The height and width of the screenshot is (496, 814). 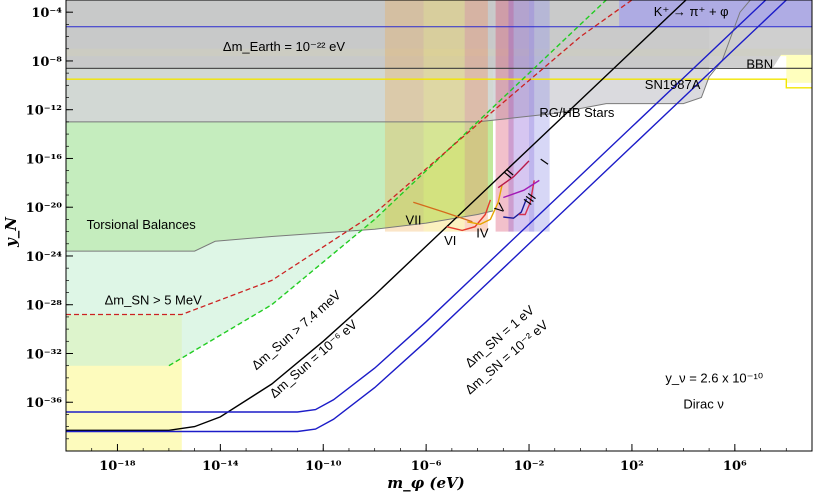 I want to click on y-tick-label-1: 10⁻⁸, so click(x=46, y=62).